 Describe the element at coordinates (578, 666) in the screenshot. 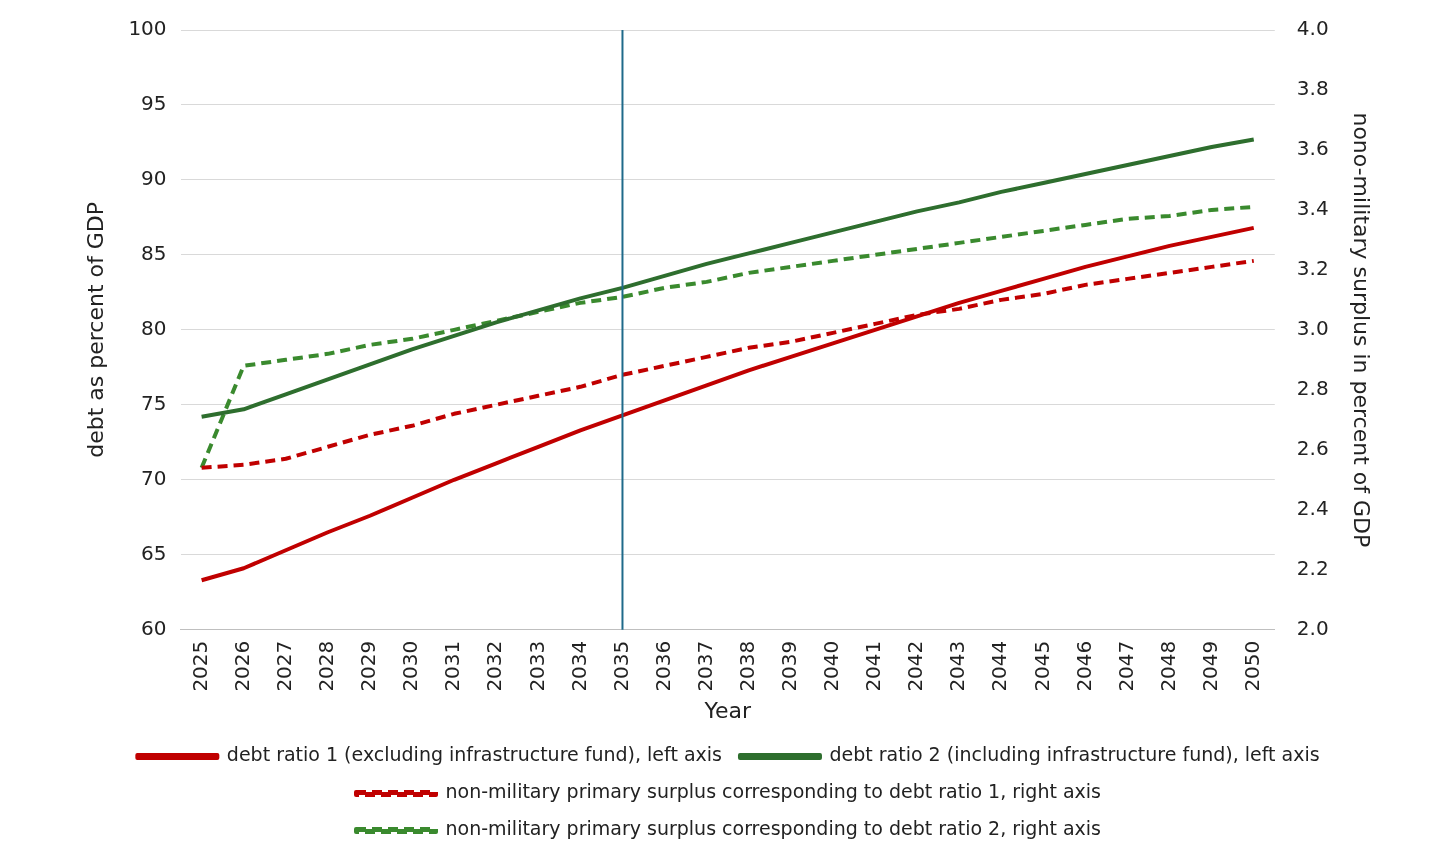

I see `x-tick-label: 2034` at that location.